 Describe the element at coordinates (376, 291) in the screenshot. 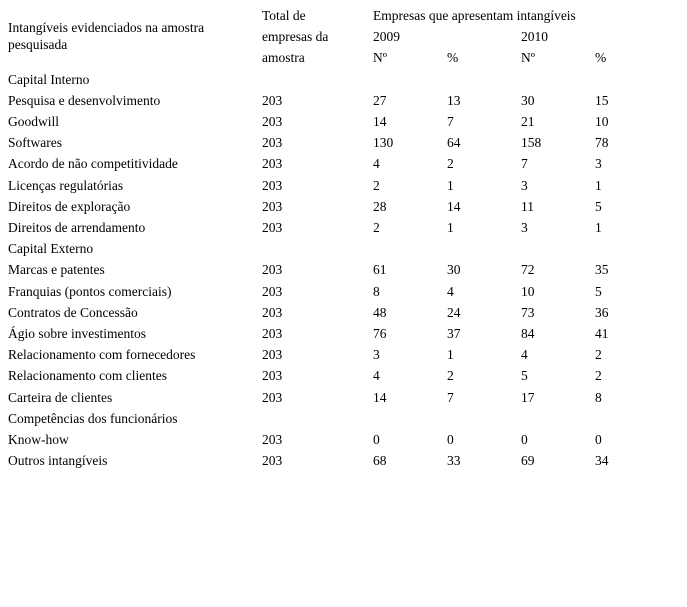

I see `count-2009-cell: 8` at that location.